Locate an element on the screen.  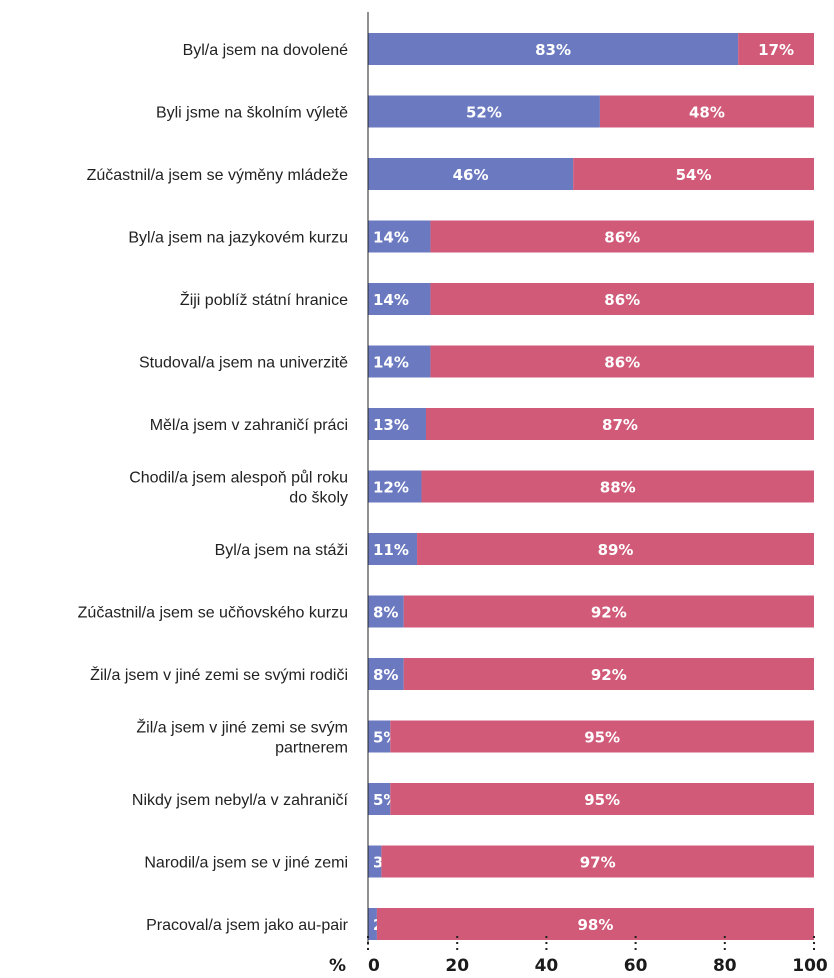
category-label-line: partnerem is located at coordinates (311, 748).